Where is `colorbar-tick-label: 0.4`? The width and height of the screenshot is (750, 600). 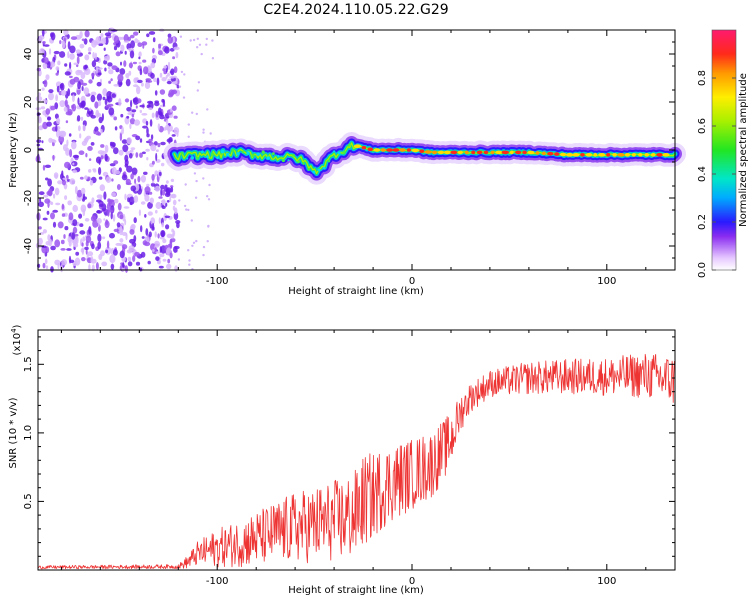
colorbar-tick-label: 0.4 is located at coordinates (702, 174).